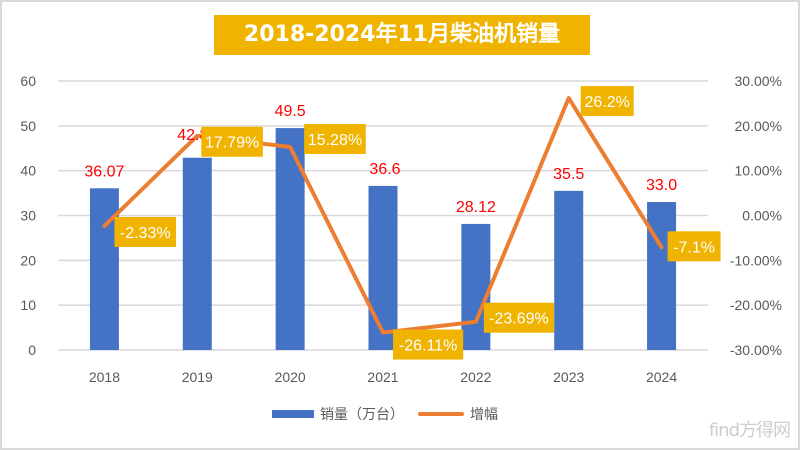 The image size is (800, 450). Describe the element at coordinates (32, 350) in the screenshot. I see `left-tick-label: 0` at that location.